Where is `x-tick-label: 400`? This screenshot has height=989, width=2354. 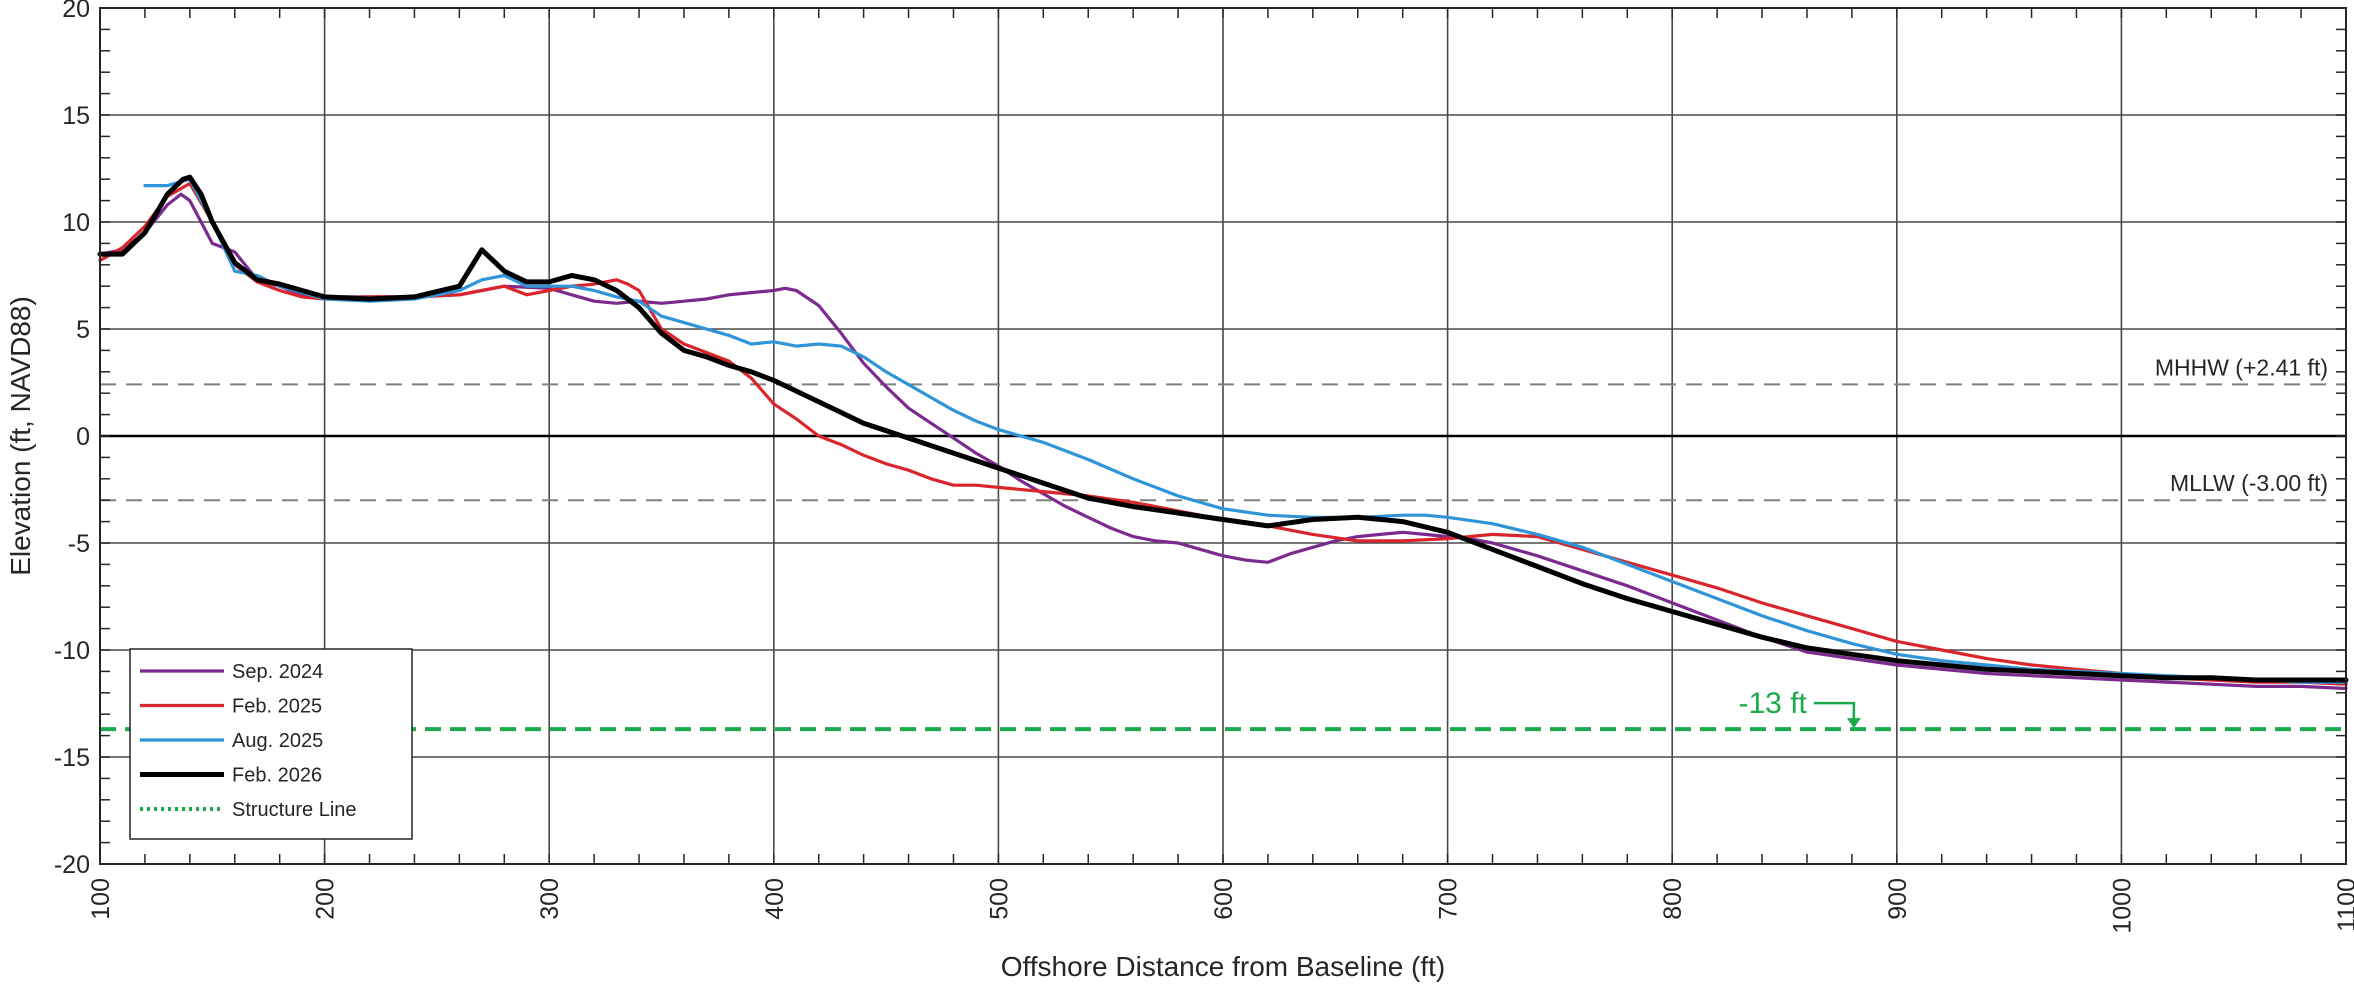
x-tick-label: 400 is located at coordinates (775, 899).